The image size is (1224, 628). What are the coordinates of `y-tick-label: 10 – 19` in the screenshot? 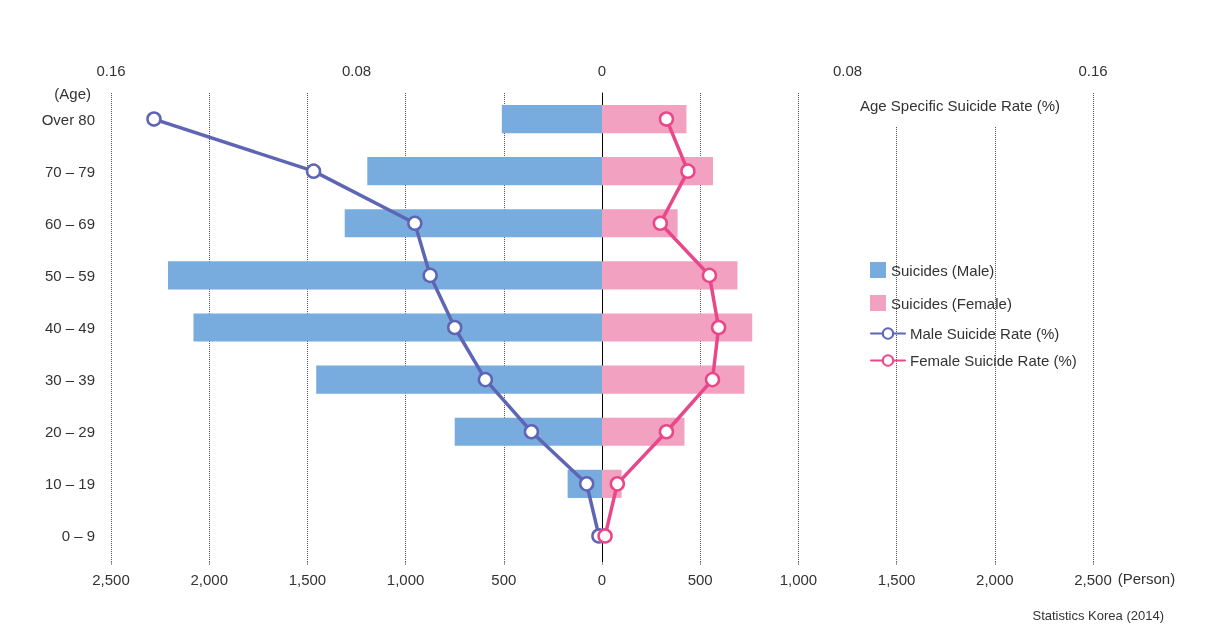 It's located at (69, 484).